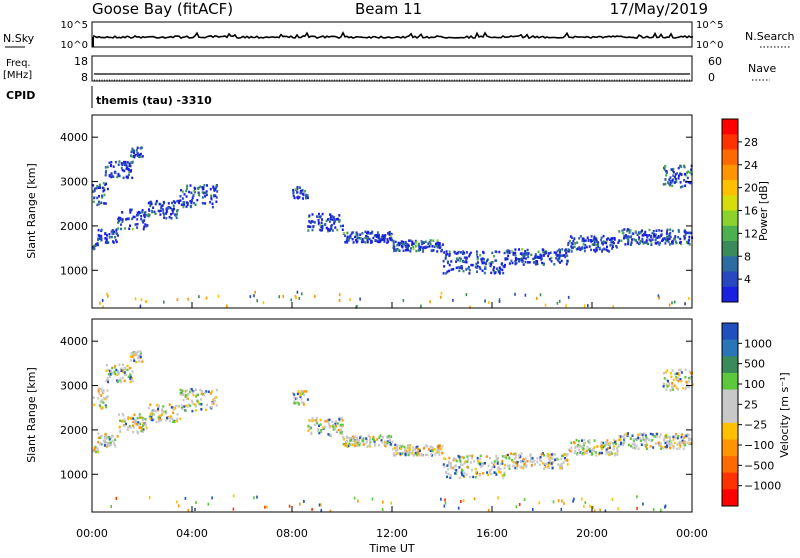 The image size is (800, 558). What do you see at coordinates (31, 415) in the screenshot?
I see `velocity-ylabel: Slant Range [km]` at bounding box center [31, 415].